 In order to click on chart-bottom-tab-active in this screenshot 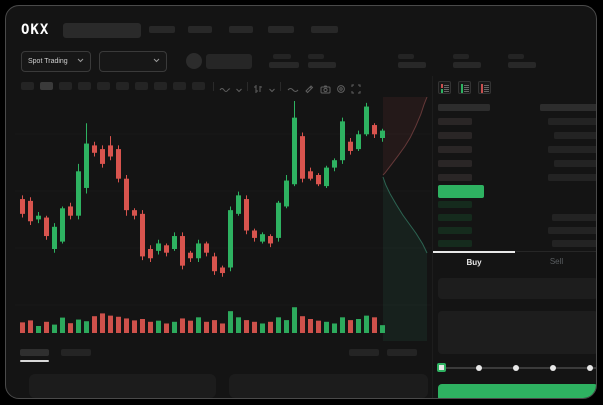, I will do `click(34, 352)`.